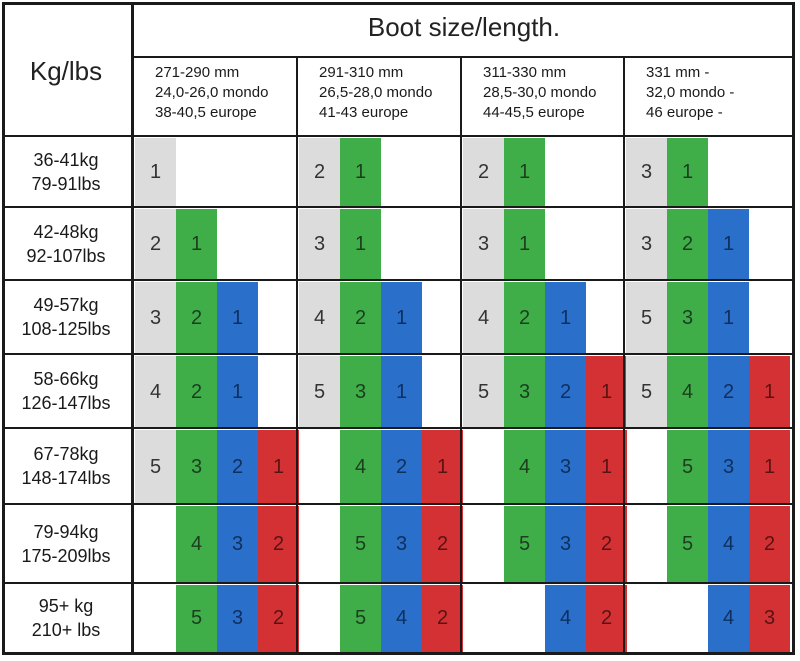 The width and height of the screenshot is (800, 661). Describe the element at coordinates (66, 231) in the screenshot. I see `weight-kg-label: 42-48kg` at that location.